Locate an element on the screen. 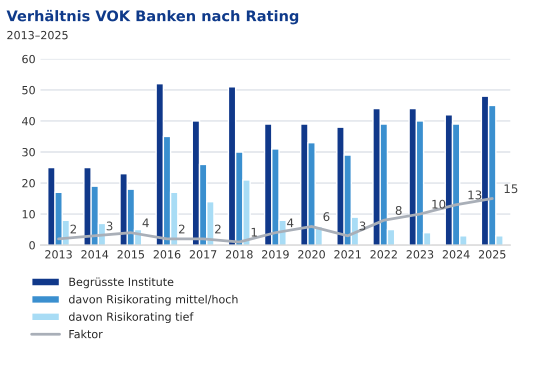 This screenshot has height=380, width=540. y-tick-label: 20 is located at coordinates (28, 183).